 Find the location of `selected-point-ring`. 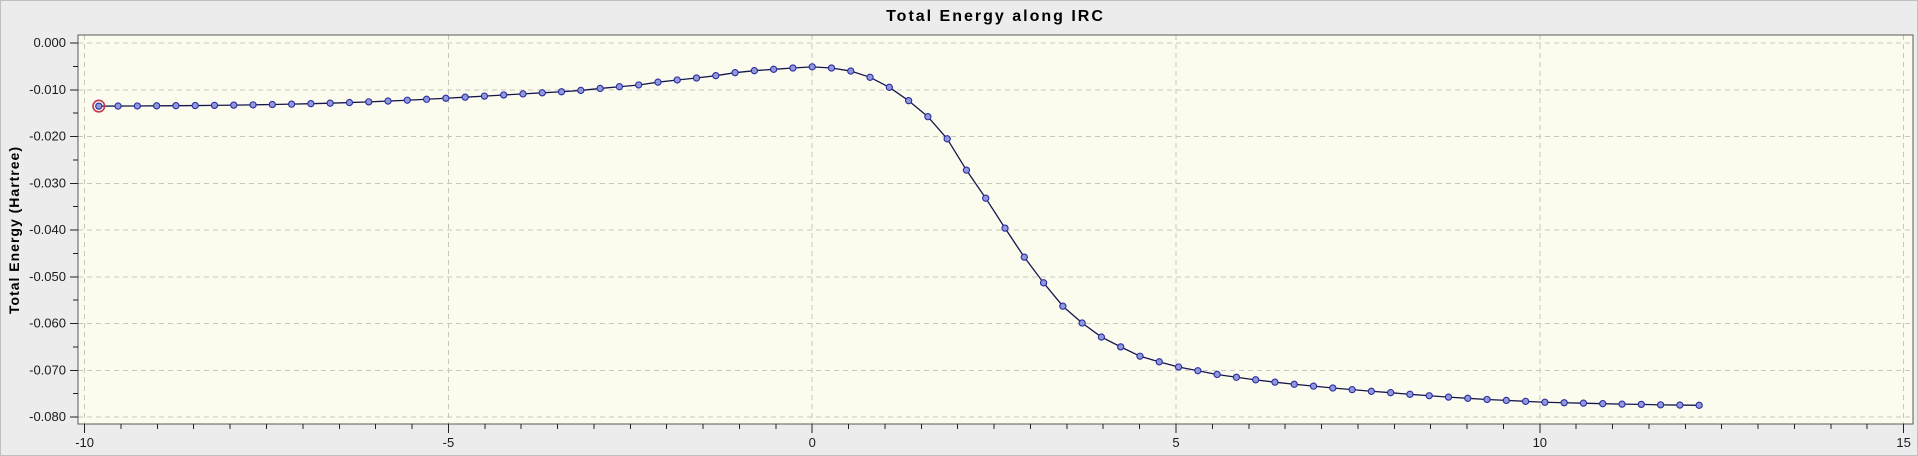

selected-point-ring is located at coordinates (99, 106).